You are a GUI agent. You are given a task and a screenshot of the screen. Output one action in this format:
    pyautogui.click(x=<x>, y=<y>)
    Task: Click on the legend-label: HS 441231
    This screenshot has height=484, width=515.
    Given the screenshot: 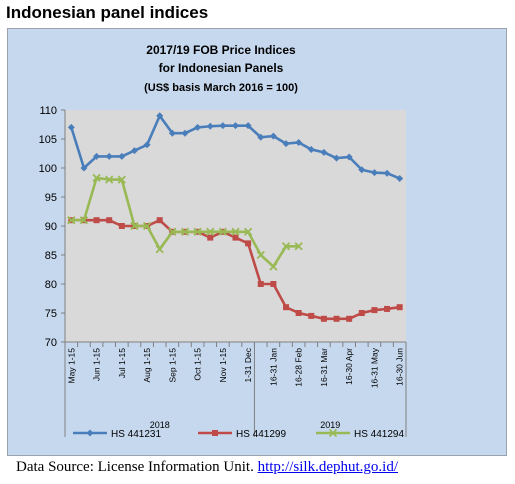 What is the action you would take?
    pyautogui.click(x=136, y=434)
    